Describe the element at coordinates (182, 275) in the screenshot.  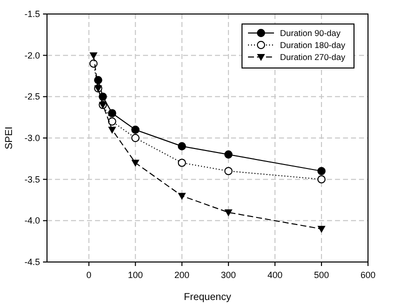
I see `x-tick-label: 200` at that location.